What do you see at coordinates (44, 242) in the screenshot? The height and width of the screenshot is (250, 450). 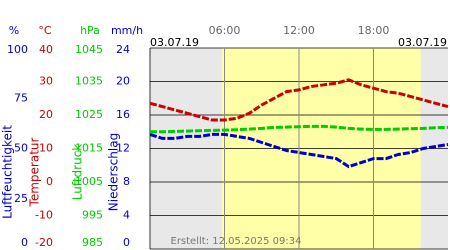 I see `y-tick-label: -20` at bounding box center [44, 242].